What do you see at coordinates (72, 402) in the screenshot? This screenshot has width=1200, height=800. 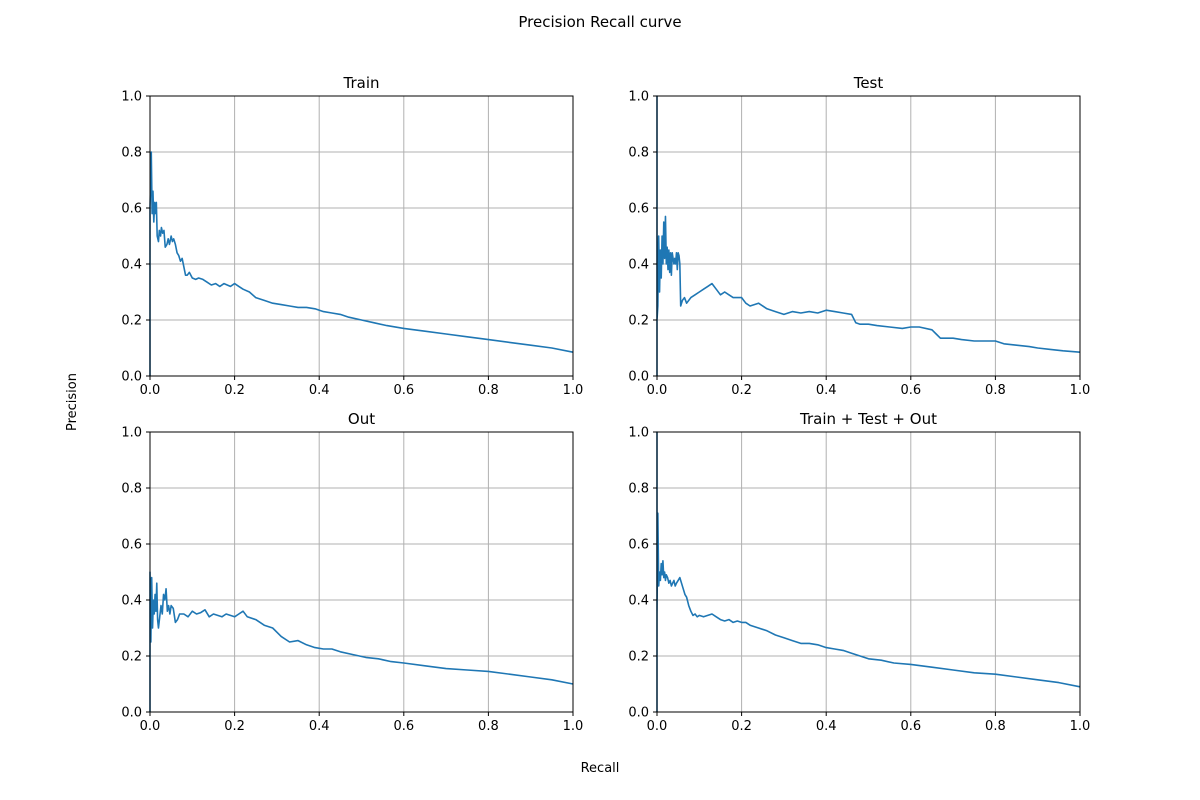 I see `figure-ylabel: Precision` at bounding box center [72, 402].